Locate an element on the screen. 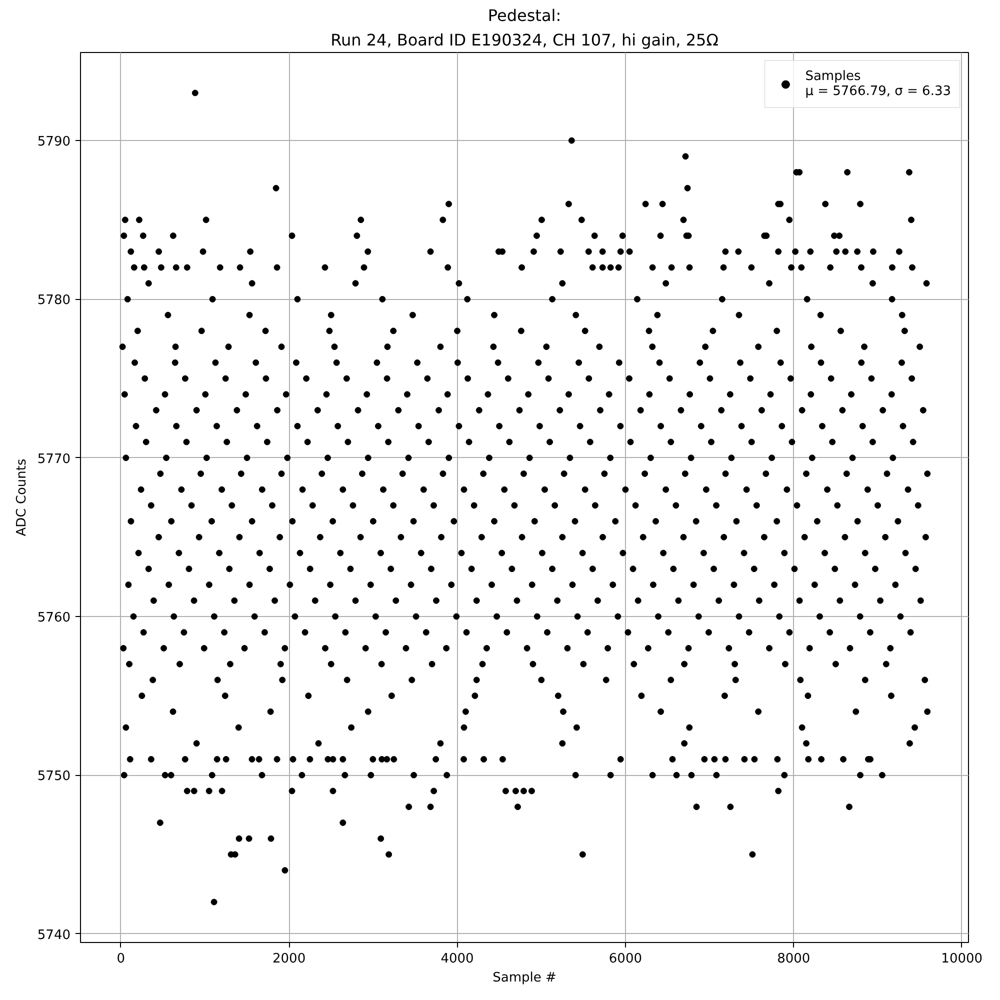 The height and width of the screenshot is (1000, 1000). y-tick-label: 5780 is located at coordinates (54, 300).